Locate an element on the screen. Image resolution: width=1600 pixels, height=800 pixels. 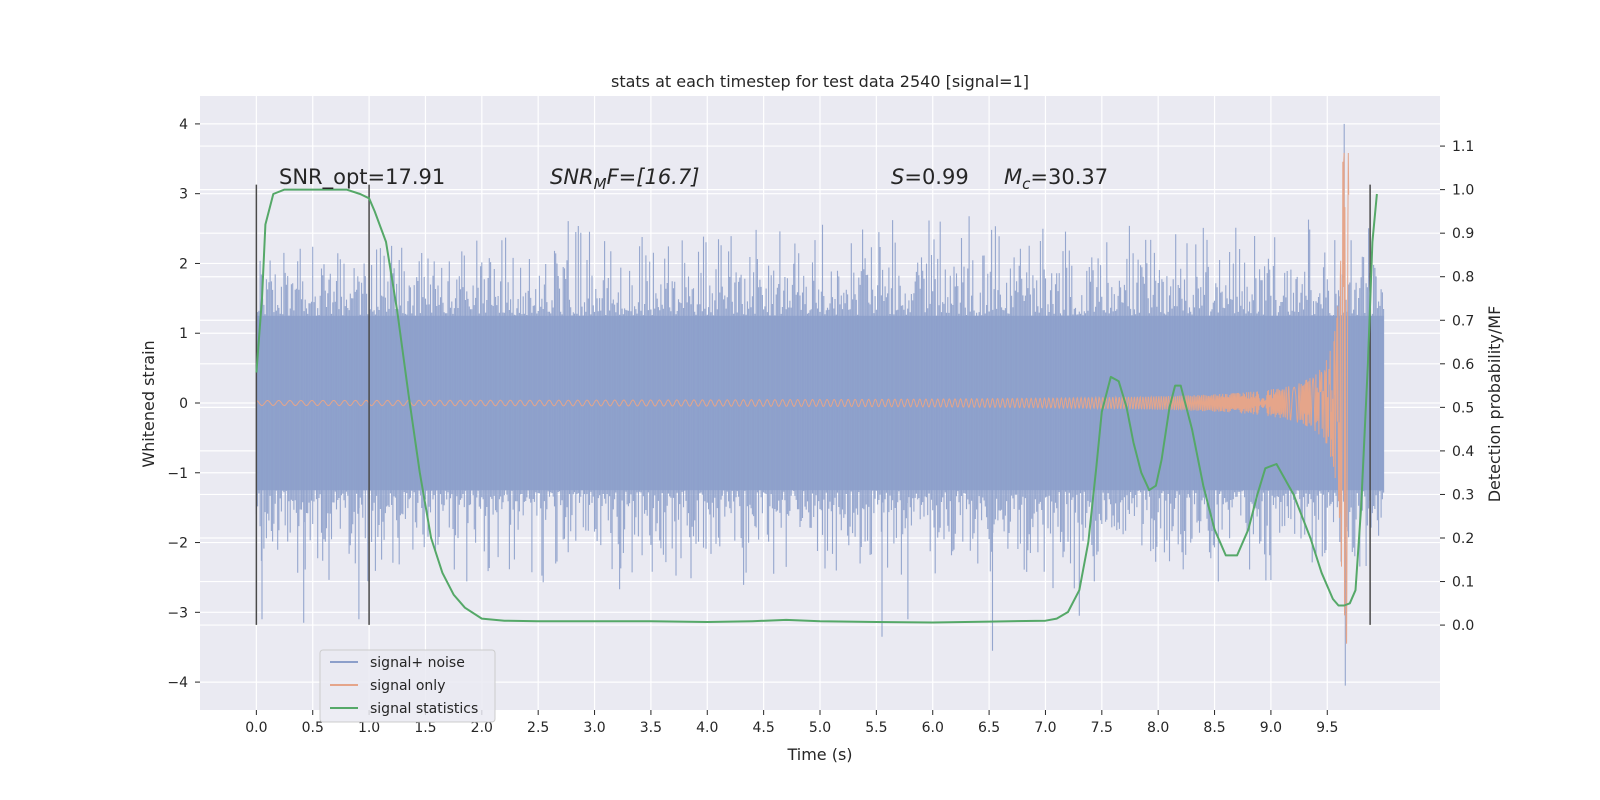
annotation-mc-rest: =30.37 is located at coordinates (1069, 177).